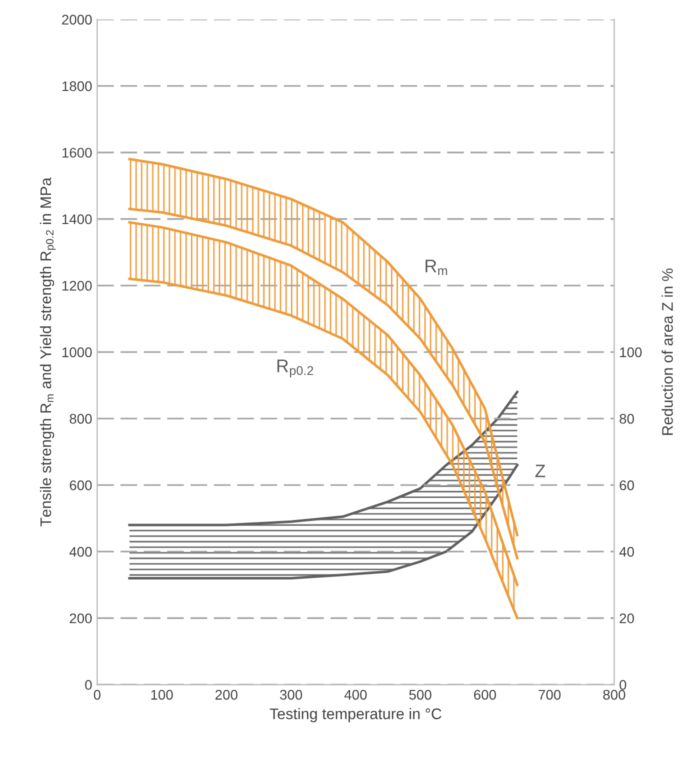 This screenshot has width=694, height=778. What do you see at coordinates (631, 352) in the screenshot?
I see `y2-tick-label: 100` at bounding box center [631, 352].